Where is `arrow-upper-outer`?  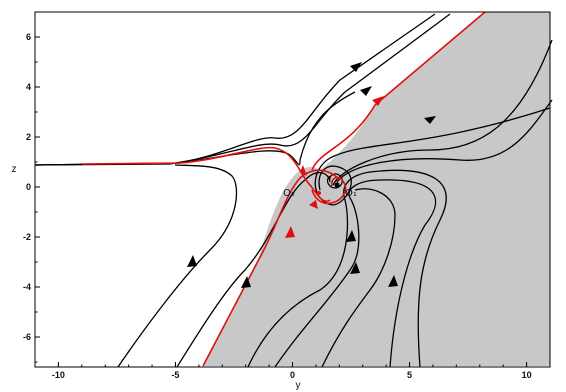
arrow-upper-outer is located at coordinates (356, 67).